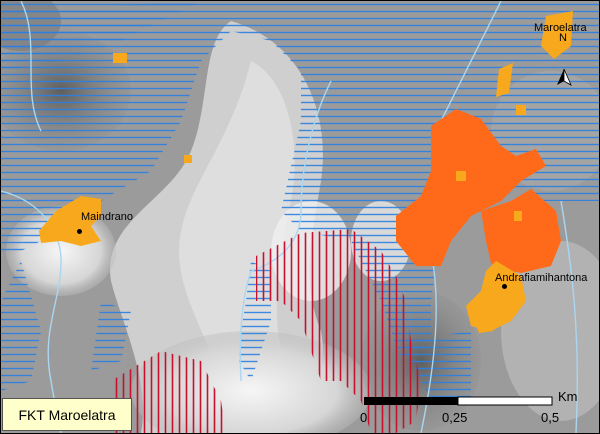 This screenshot has width=600, height=434. I want to click on place-label-andrafiamihantona: Andrafiamihantona, so click(541, 278).